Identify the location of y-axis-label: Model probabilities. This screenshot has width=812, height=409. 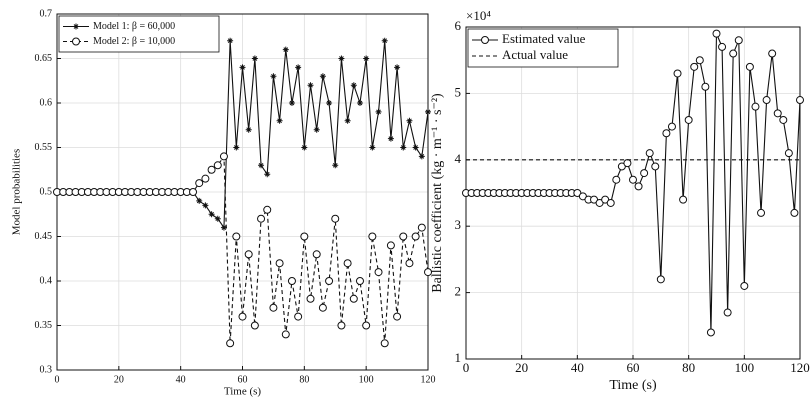
(17, 192).